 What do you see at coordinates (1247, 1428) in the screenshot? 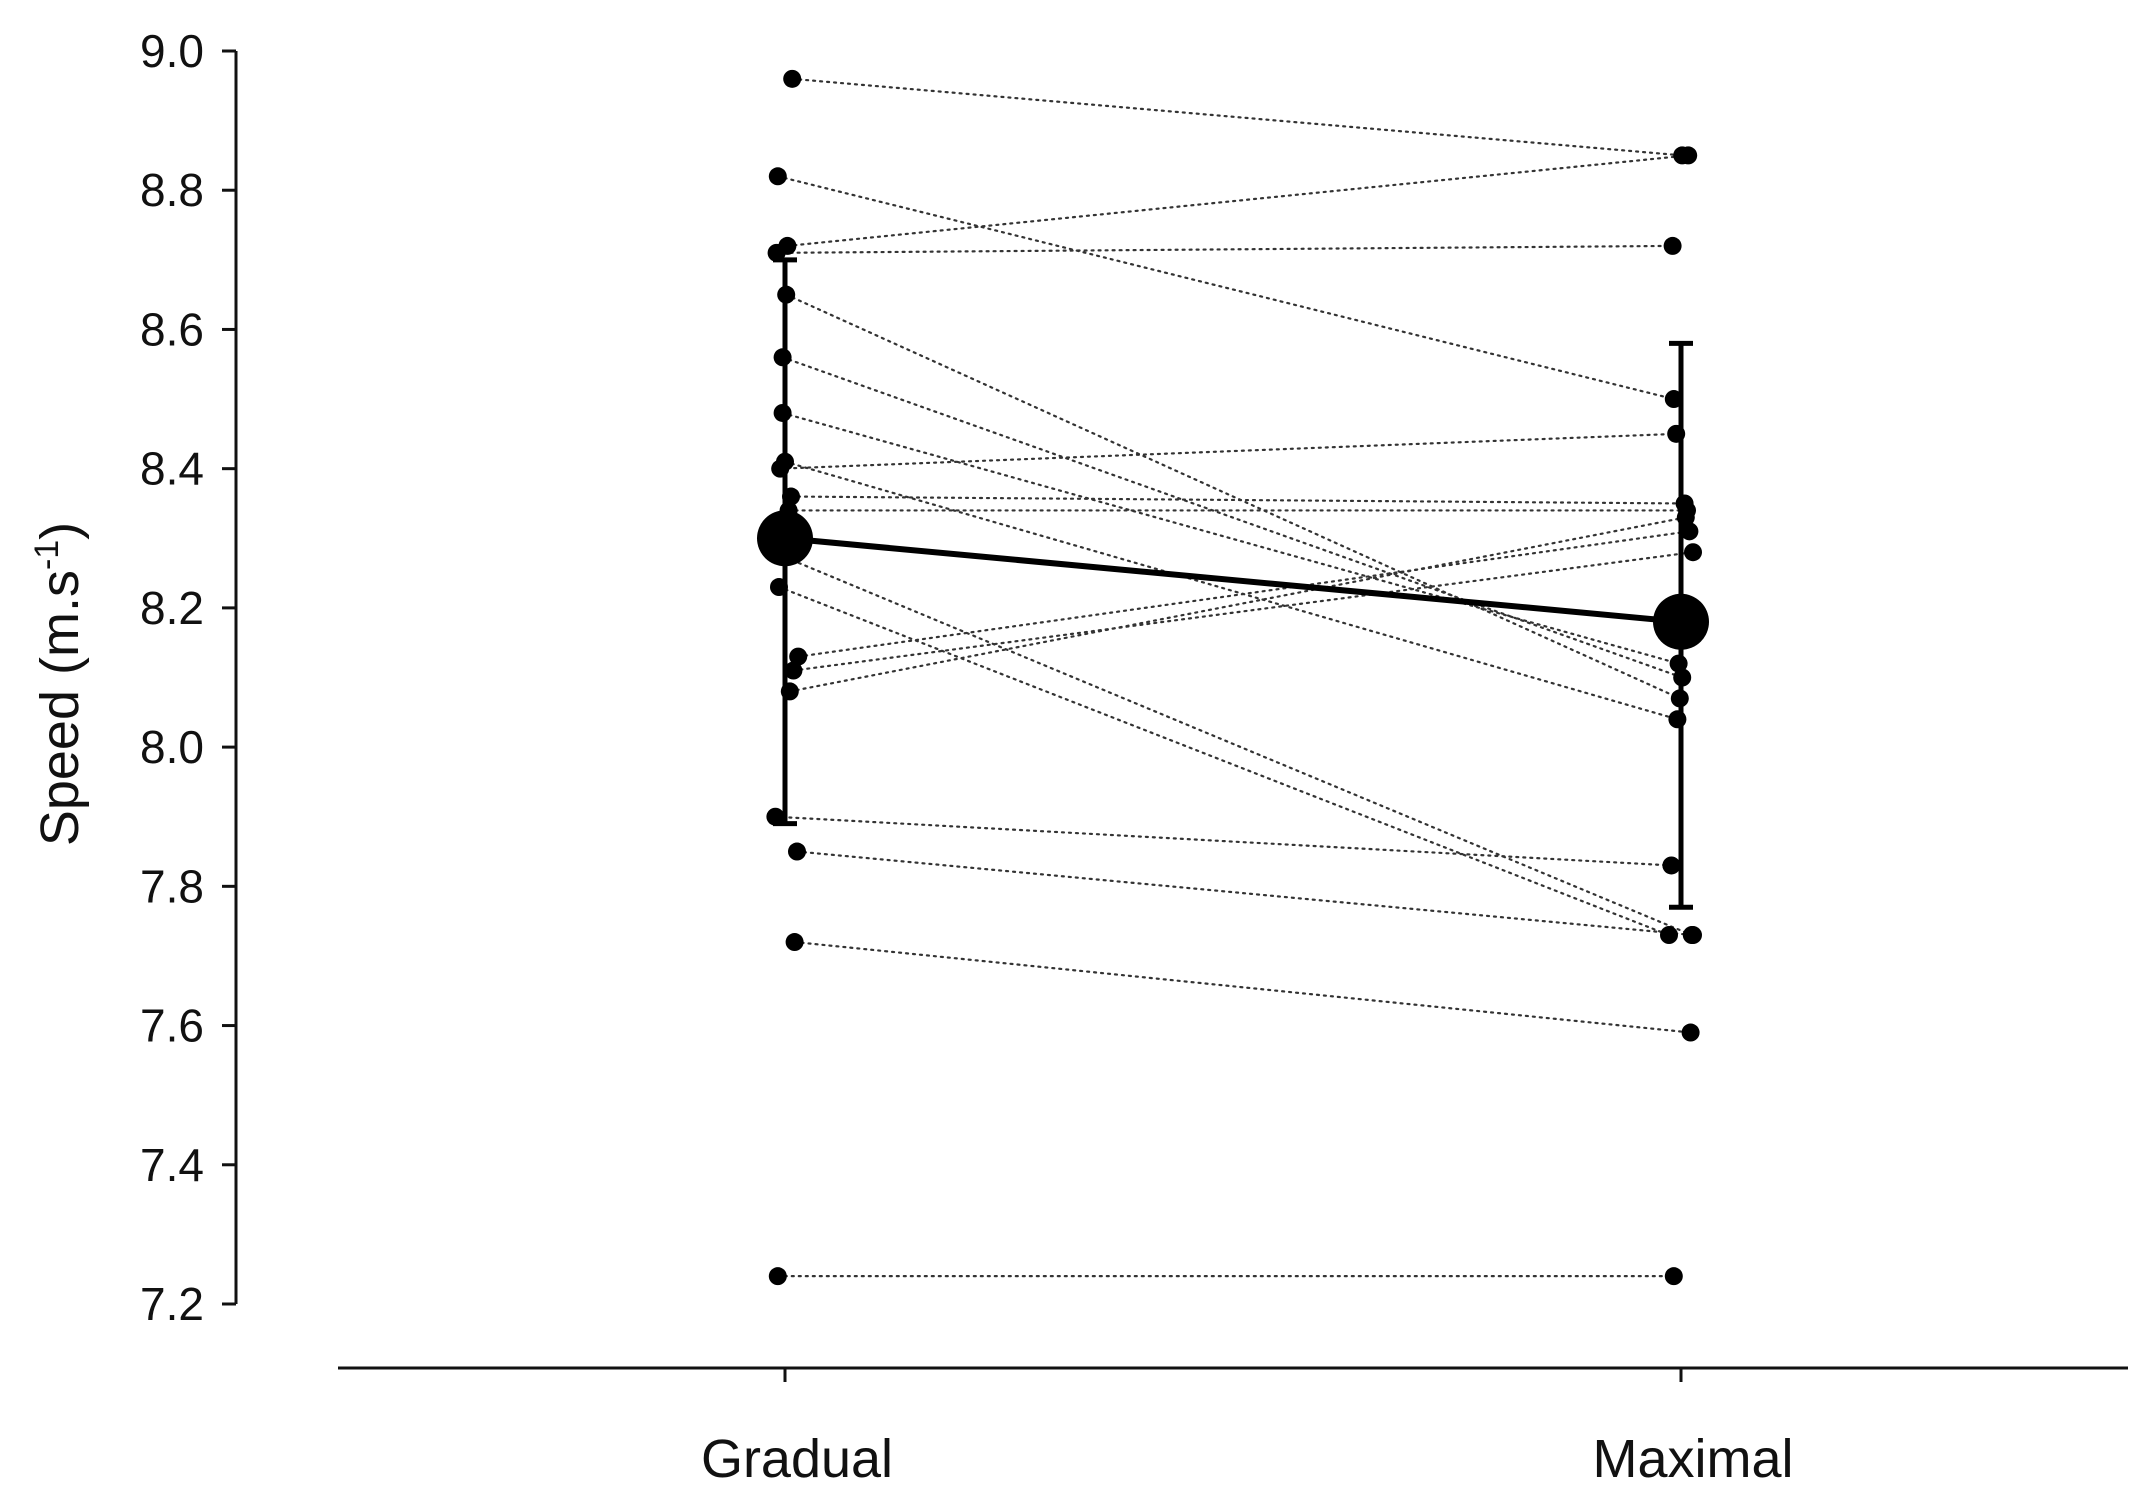
I see `x-axis-ticks: Gradual Maximal` at bounding box center [1247, 1428].